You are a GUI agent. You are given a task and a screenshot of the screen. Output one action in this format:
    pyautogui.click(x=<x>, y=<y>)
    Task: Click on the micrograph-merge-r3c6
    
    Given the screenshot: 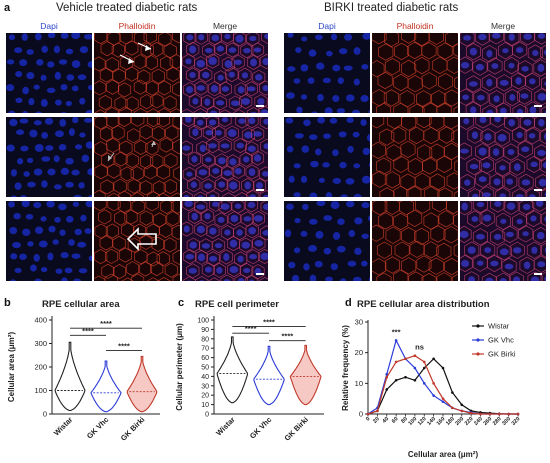 What is the action you would take?
    pyautogui.click(x=503, y=241)
    